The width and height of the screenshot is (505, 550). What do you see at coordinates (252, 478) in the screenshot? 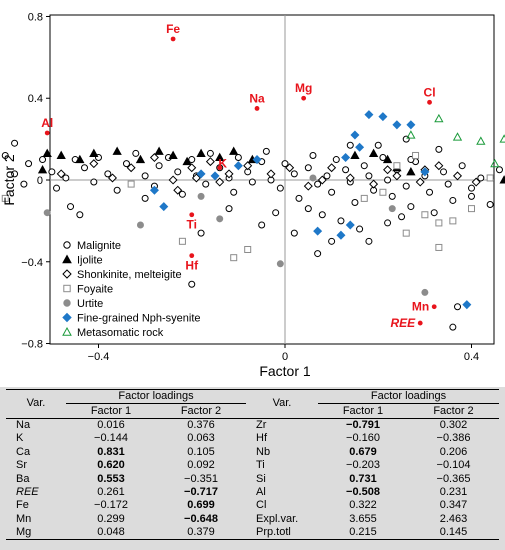
I see `table-row: Ba 0.553 −0.351 Si 0.731 −0.365` at bounding box center [252, 478].